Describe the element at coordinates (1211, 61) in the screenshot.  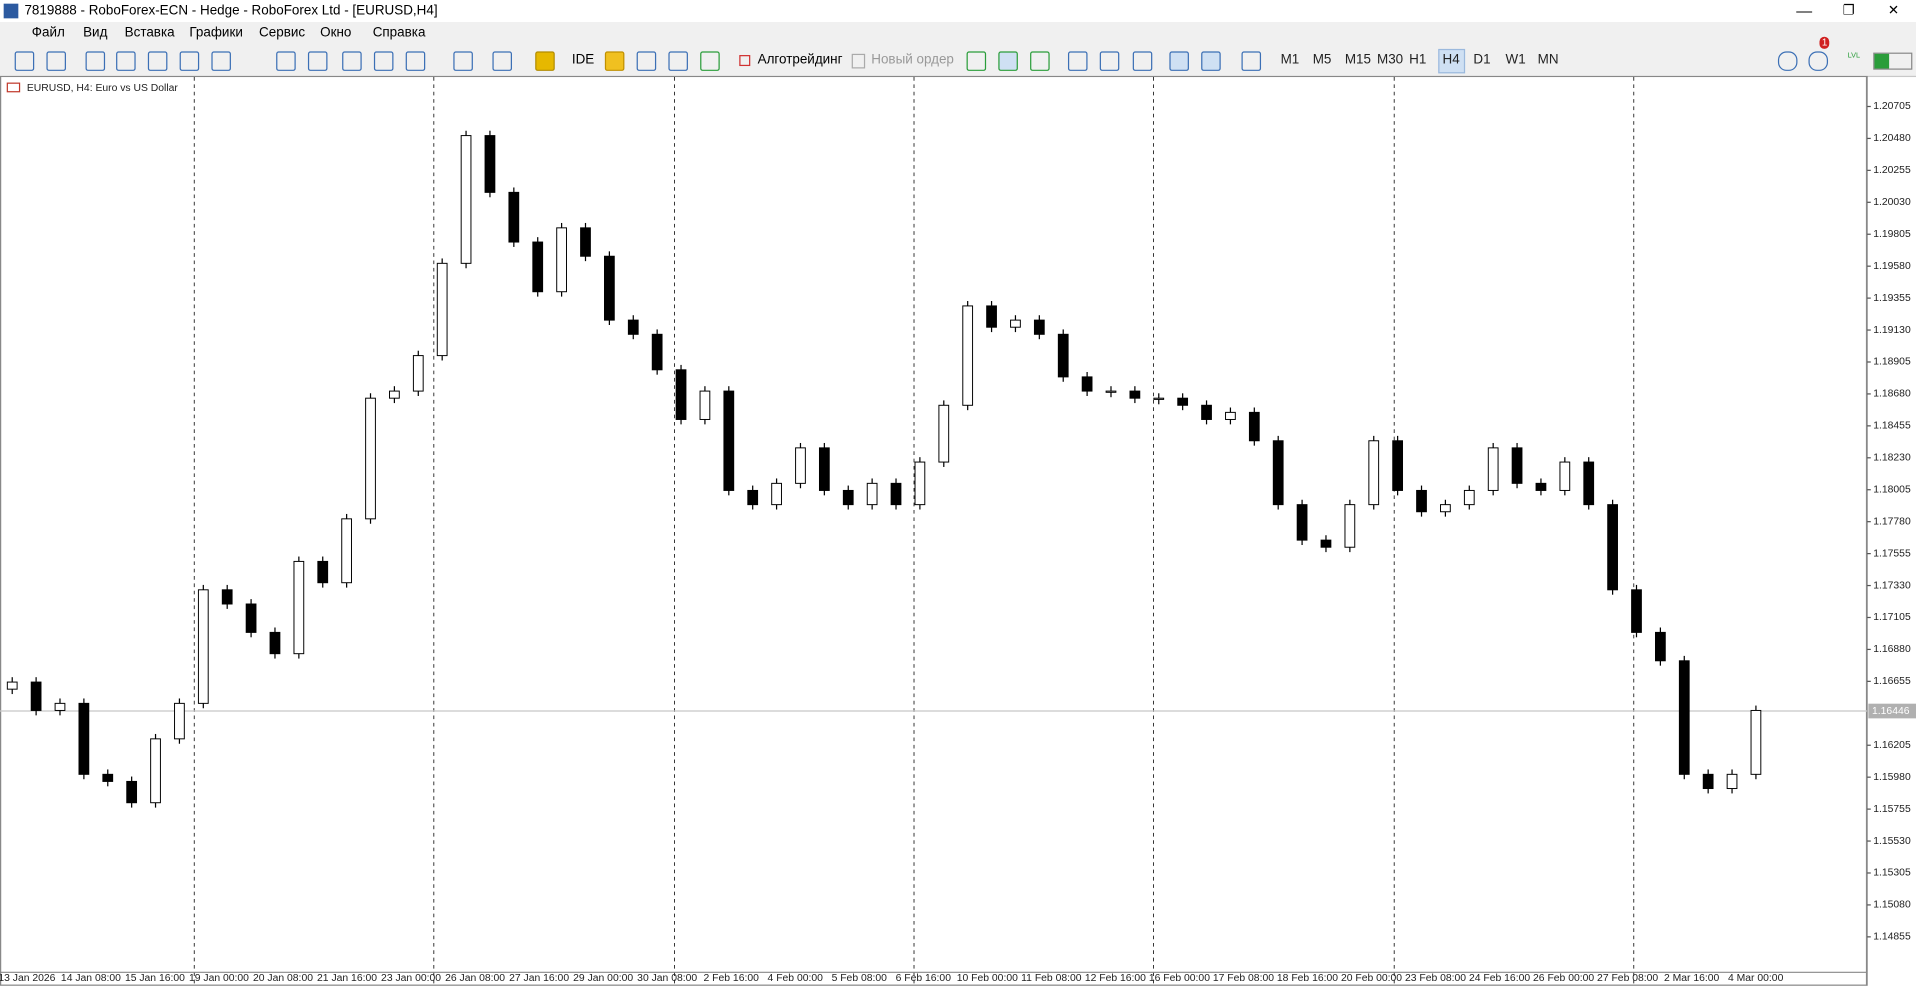
I see `shift-button` at that location.